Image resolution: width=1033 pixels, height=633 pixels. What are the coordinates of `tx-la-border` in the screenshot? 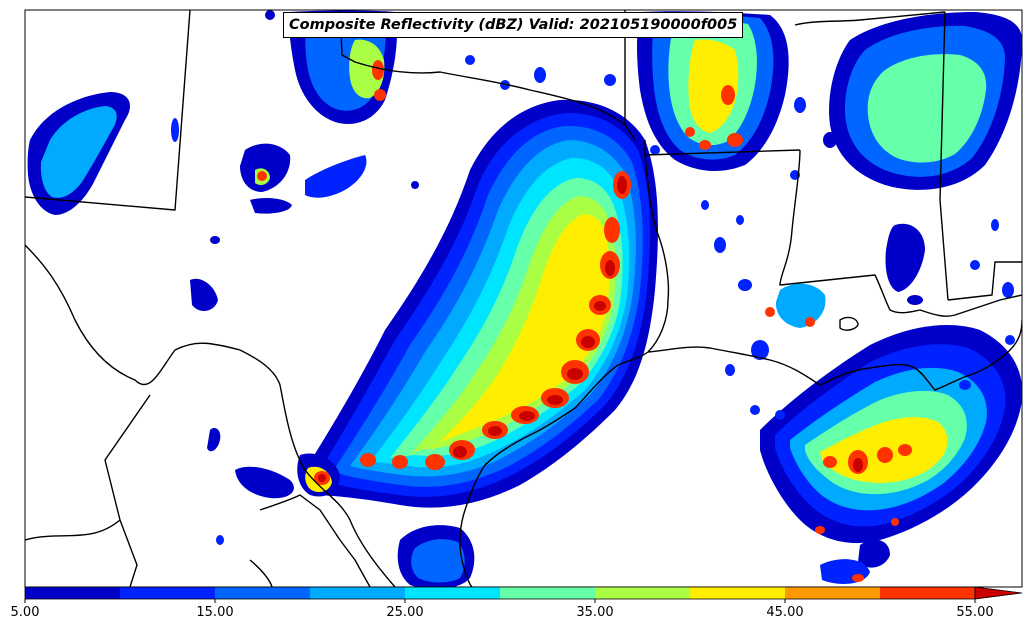 It's located at (657, 246).